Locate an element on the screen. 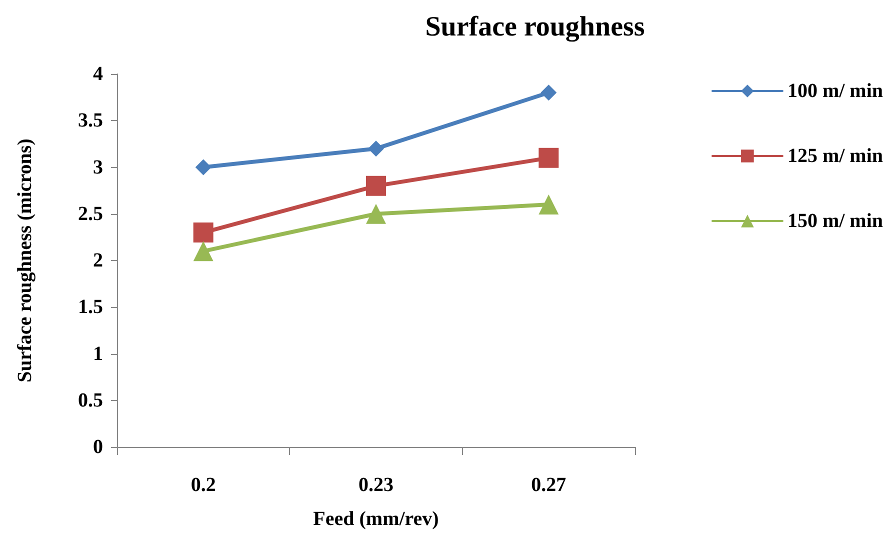 Image resolution: width=892 pixels, height=543 pixels. x-axis-title: Feed (mm/rev) is located at coordinates (376, 519).